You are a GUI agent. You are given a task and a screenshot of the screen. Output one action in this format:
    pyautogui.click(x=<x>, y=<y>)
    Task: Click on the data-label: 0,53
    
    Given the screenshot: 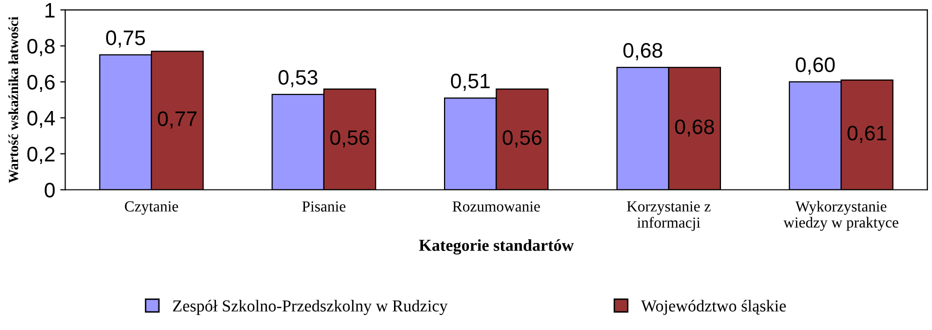 What is the action you would take?
    pyautogui.click(x=298, y=79)
    